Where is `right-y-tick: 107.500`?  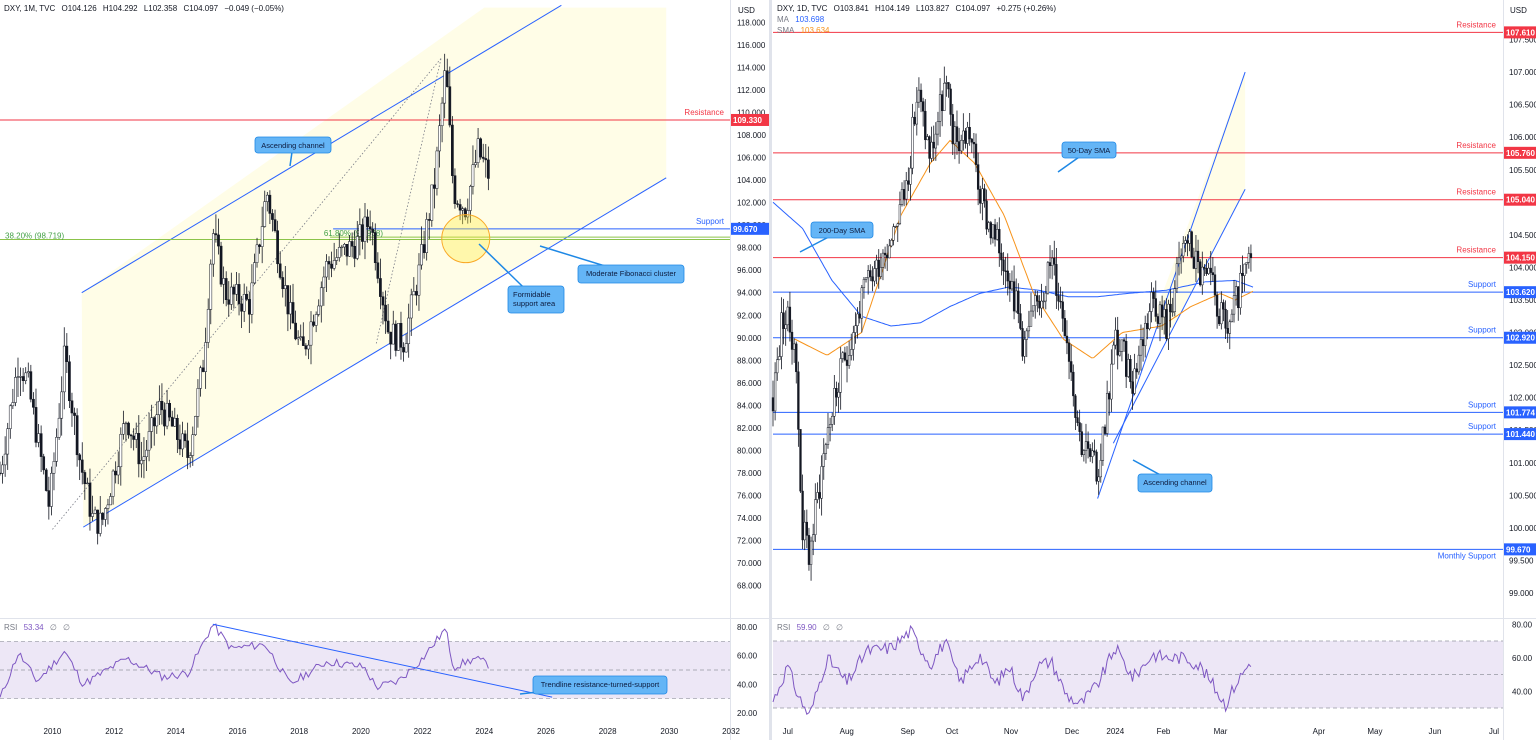 right-y-tick: 107.500 is located at coordinates (1522, 40).